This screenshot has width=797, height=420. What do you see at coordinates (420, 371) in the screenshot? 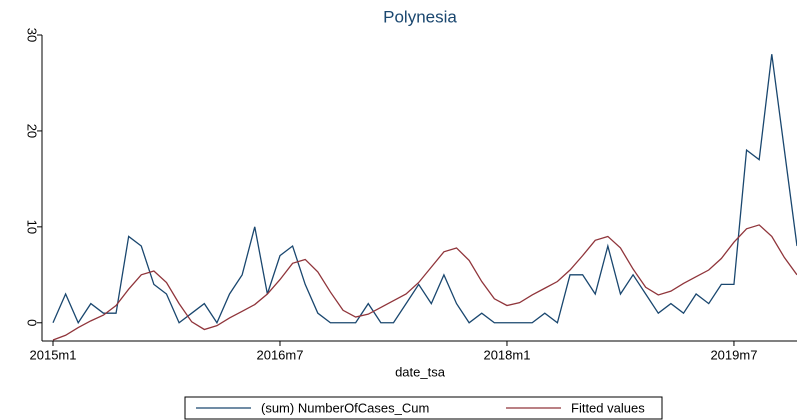
I see `x-axis-label: date_tsa` at bounding box center [420, 371].